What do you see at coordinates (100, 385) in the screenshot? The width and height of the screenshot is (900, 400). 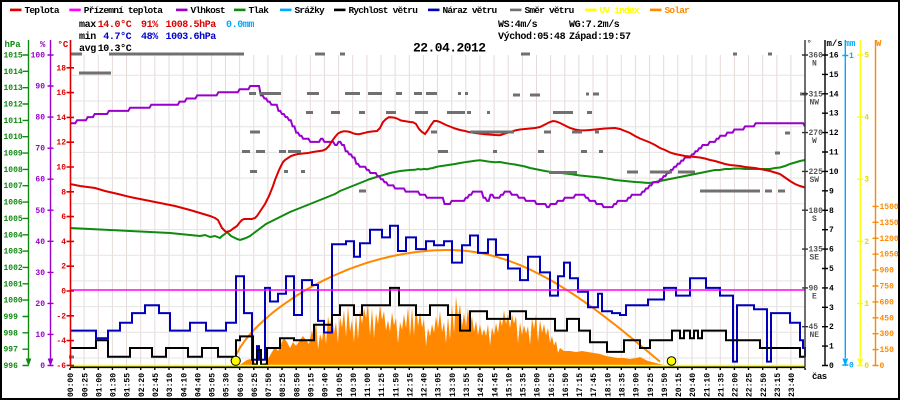 I see `svg-text: 01:00` at bounding box center [100, 385].